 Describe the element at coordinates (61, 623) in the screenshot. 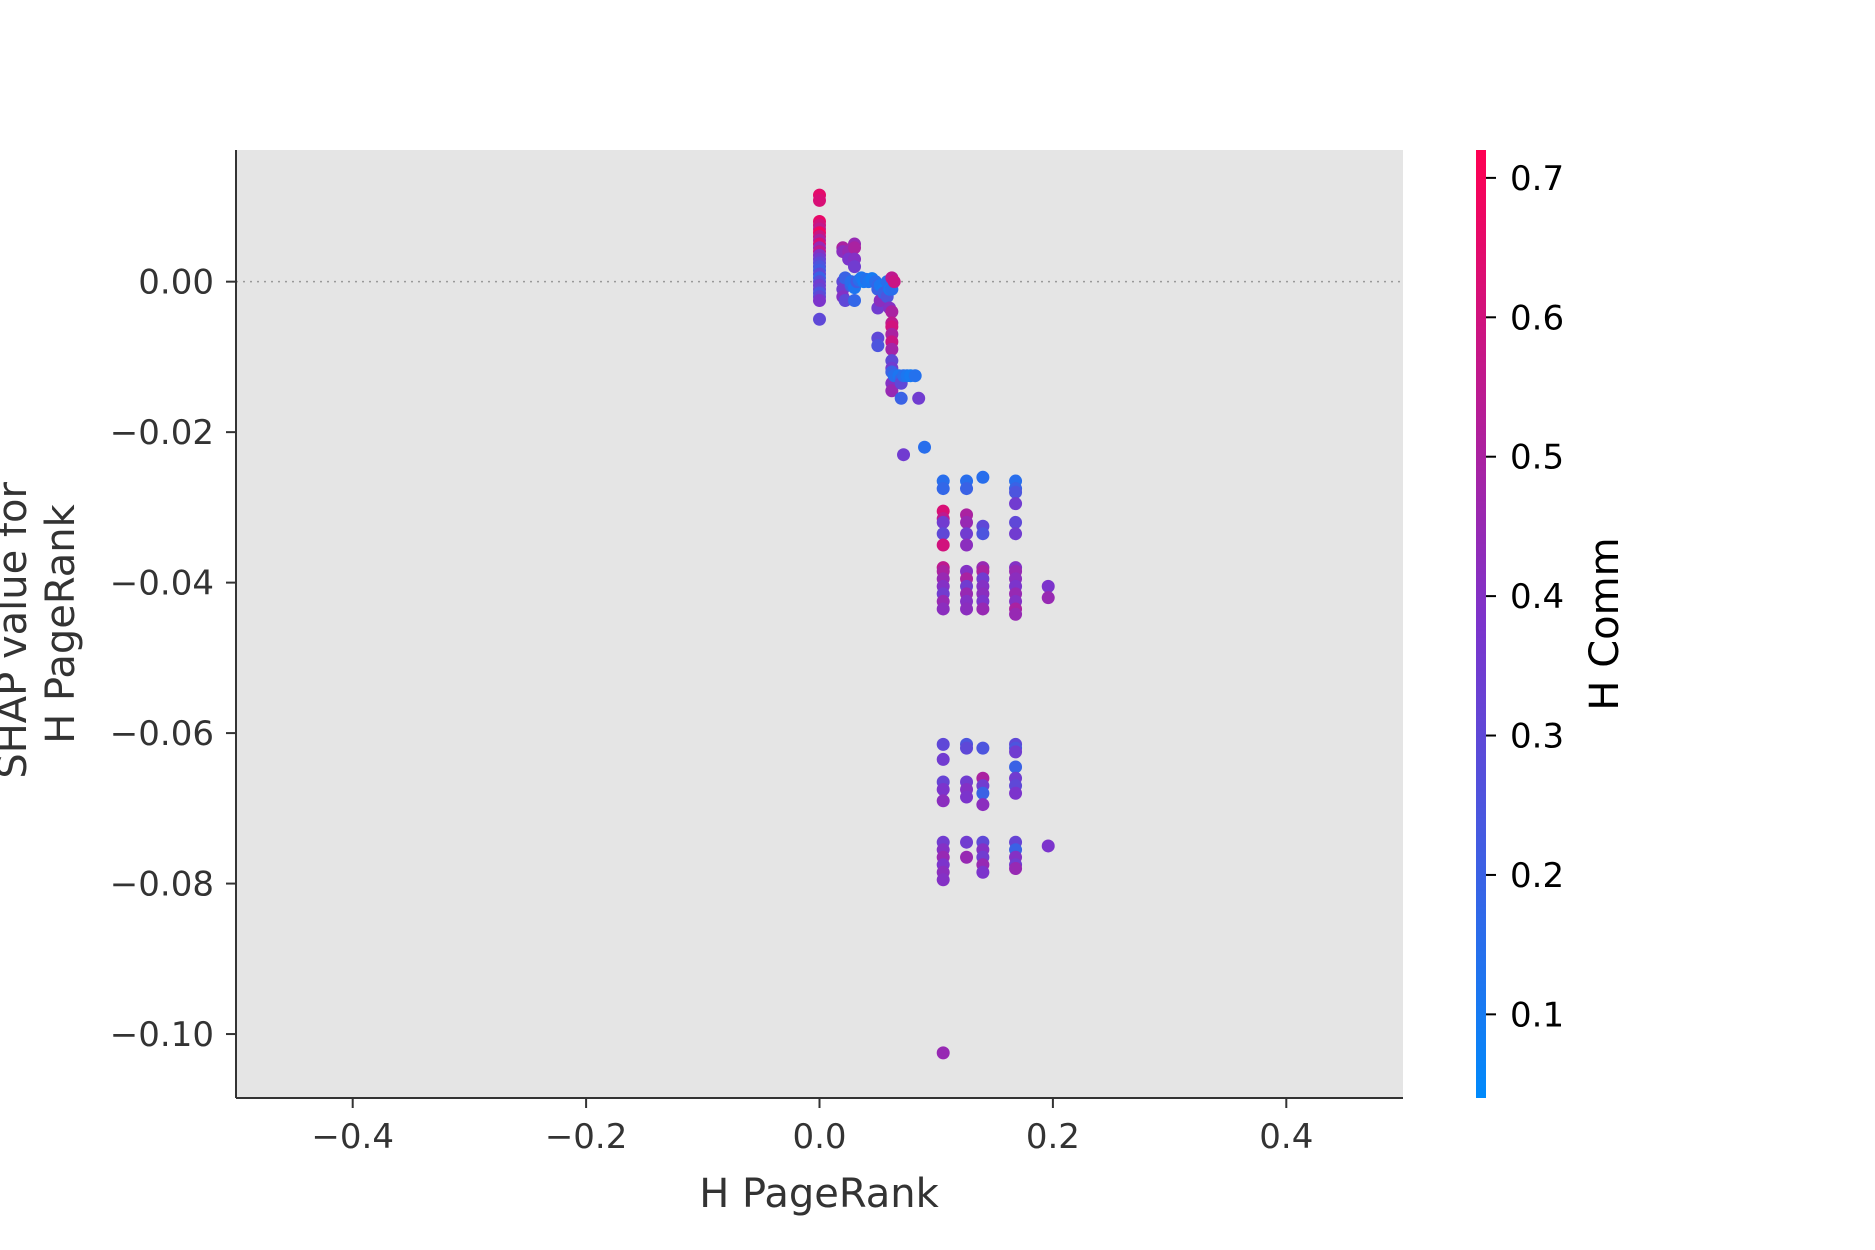

I see `y-axis-title-line-2: H PageRank` at that location.